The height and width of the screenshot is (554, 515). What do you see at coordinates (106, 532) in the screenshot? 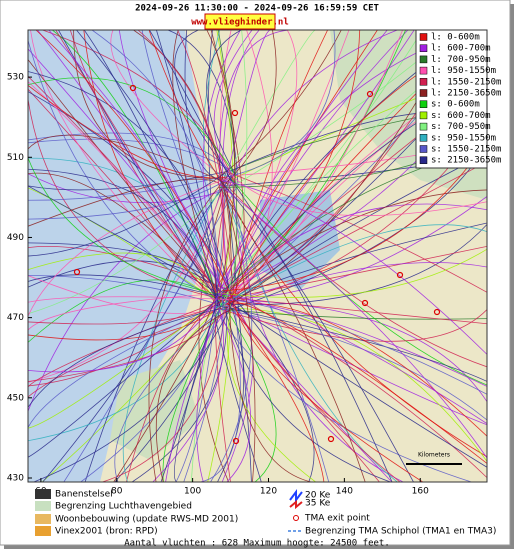
I see `key-label: Vinex2001 (bron: RPD)` at bounding box center [106, 532].